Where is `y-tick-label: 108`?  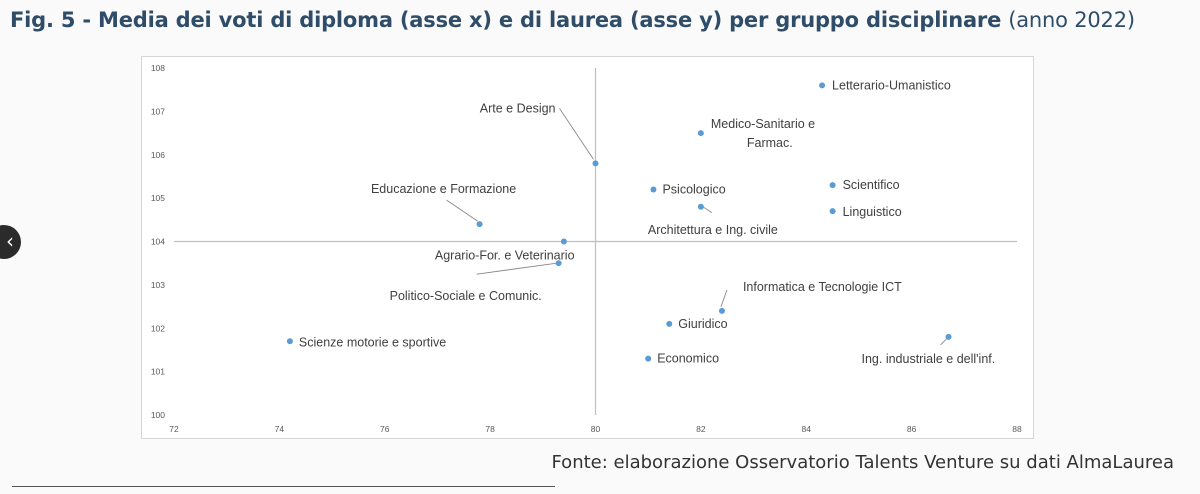
y-tick-label: 108 is located at coordinates (158, 68).